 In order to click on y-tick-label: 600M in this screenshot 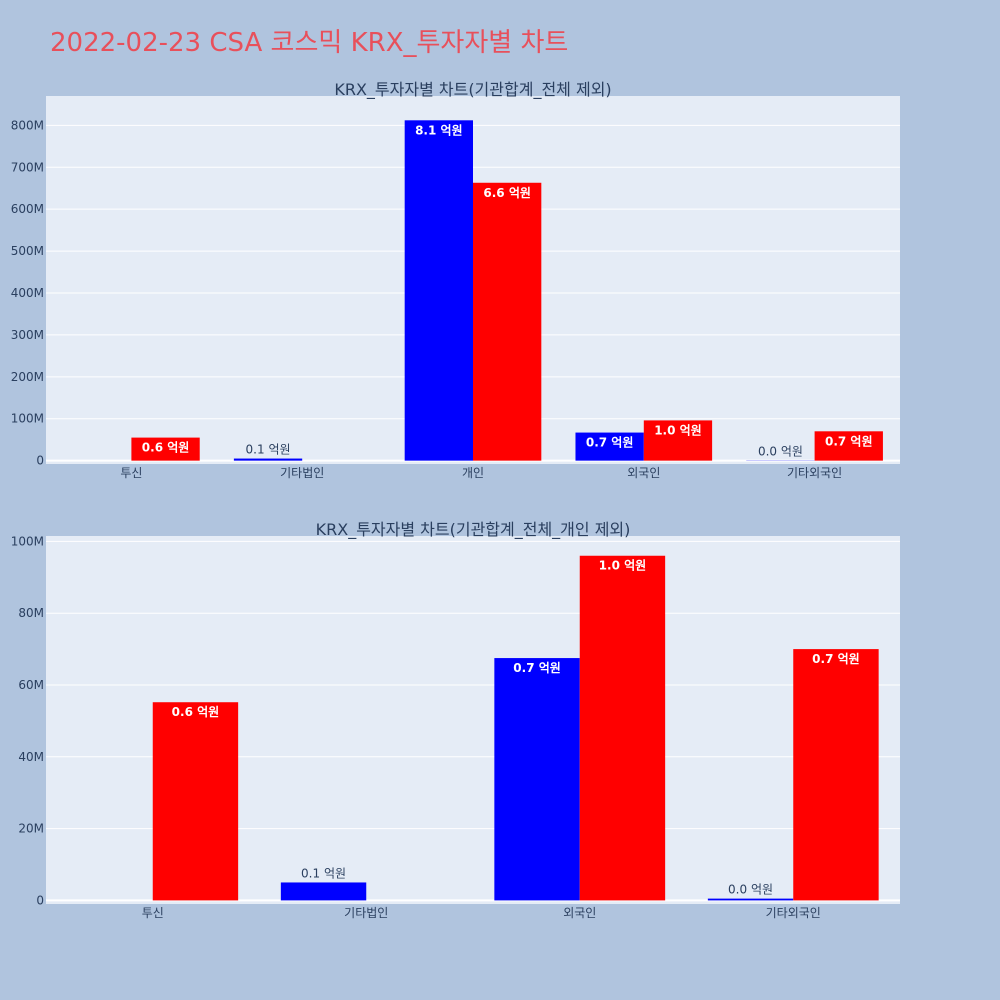, I will do `click(27, 209)`.